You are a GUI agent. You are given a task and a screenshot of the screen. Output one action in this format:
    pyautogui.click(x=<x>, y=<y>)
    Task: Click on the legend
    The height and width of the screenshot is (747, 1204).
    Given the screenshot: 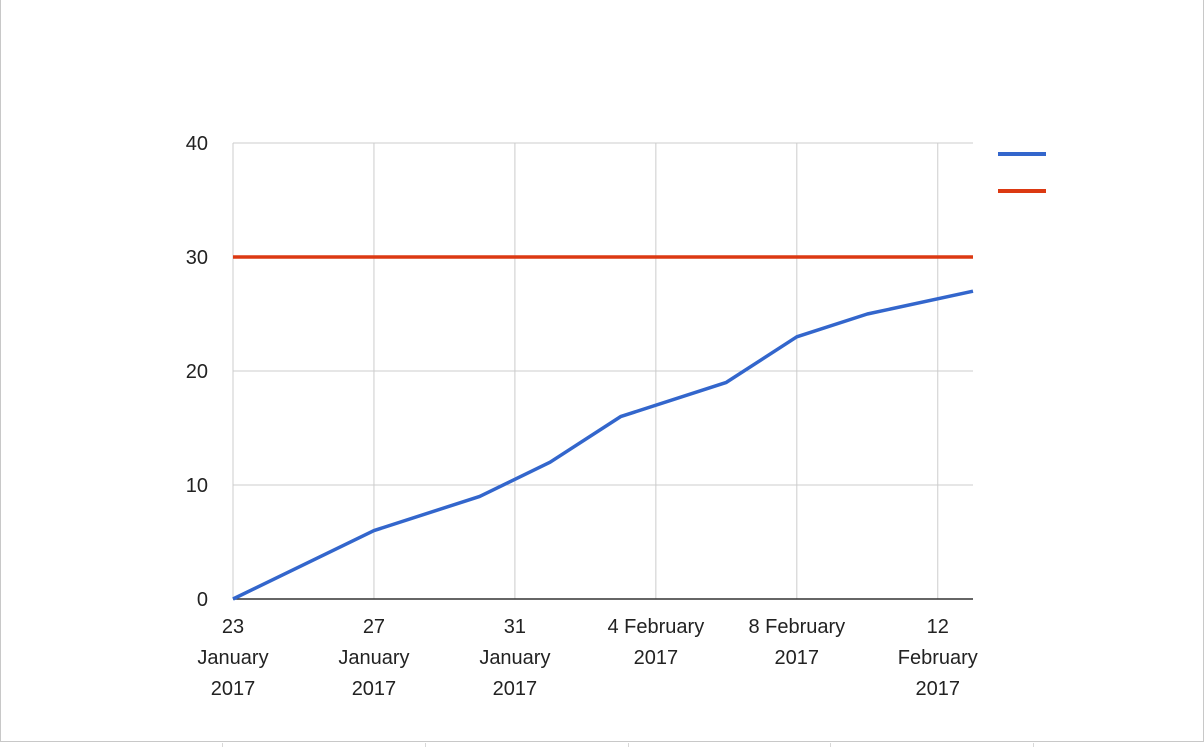 What is the action you would take?
    pyautogui.click(x=1022, y=172)
    